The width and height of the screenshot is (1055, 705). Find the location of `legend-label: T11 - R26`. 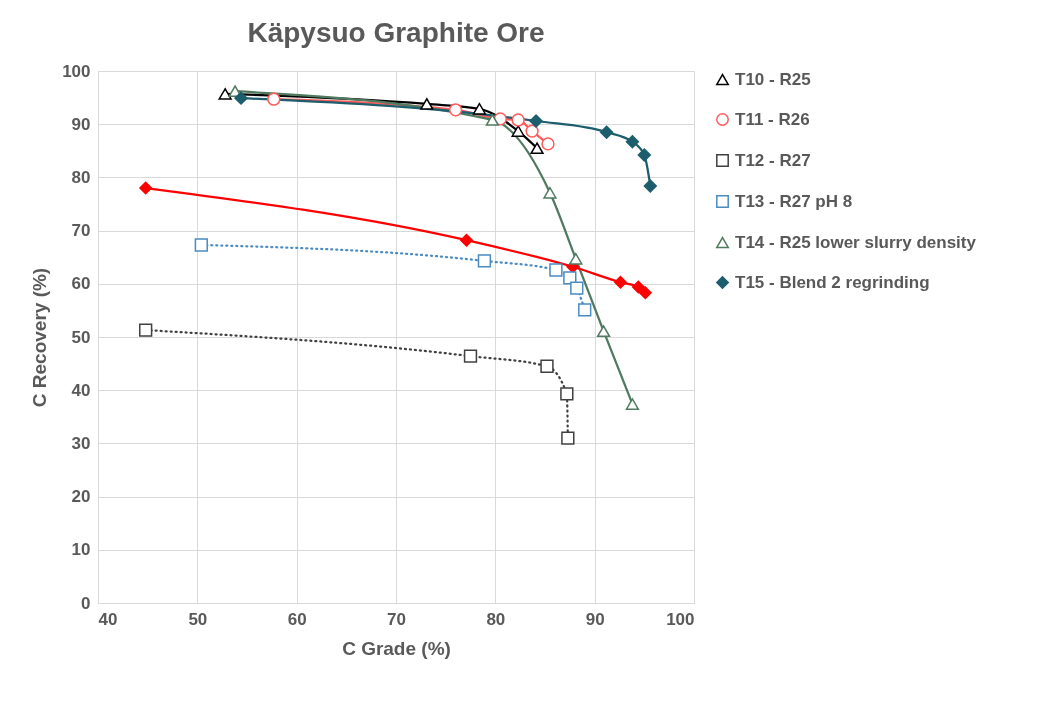

legend-label: T11 - R26 is located at coordinates (772, 119).